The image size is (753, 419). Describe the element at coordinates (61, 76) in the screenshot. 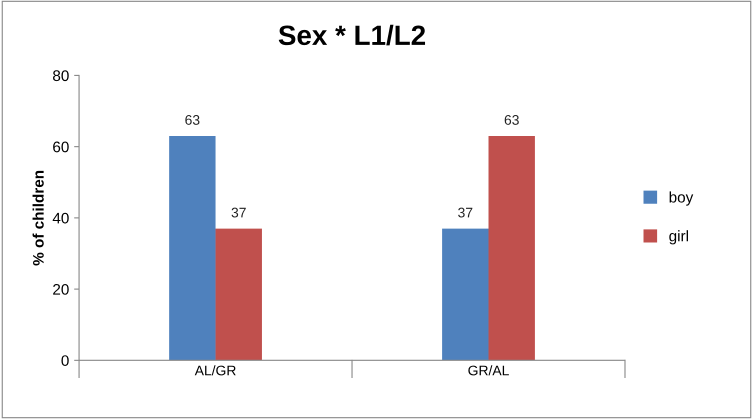

I see `y-tick-label: 80` at that location.